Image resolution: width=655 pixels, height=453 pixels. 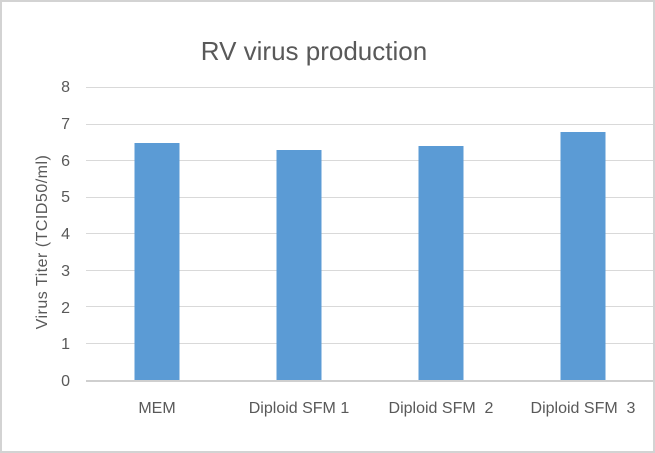 I want to click on y-tick-label: 8, so click(x=65, y=87).